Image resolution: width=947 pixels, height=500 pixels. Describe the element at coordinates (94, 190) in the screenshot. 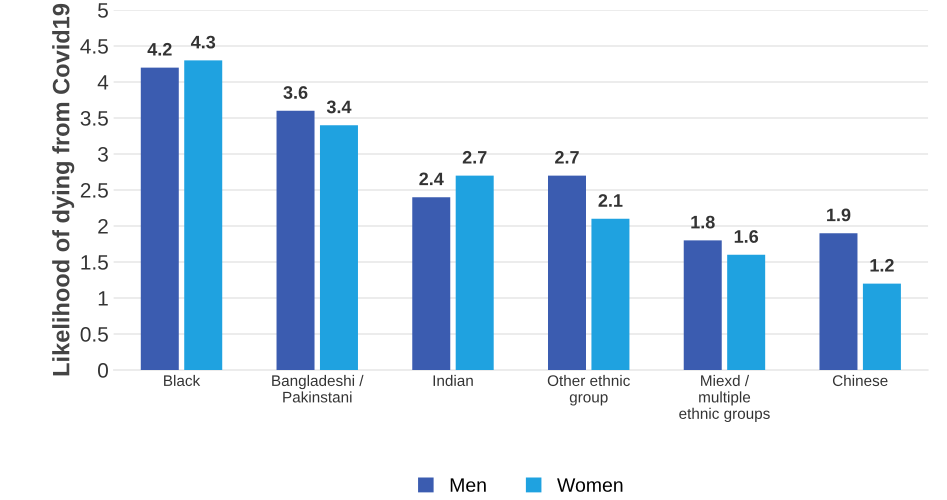

I see `y-tick-label: 2.5` at that location.